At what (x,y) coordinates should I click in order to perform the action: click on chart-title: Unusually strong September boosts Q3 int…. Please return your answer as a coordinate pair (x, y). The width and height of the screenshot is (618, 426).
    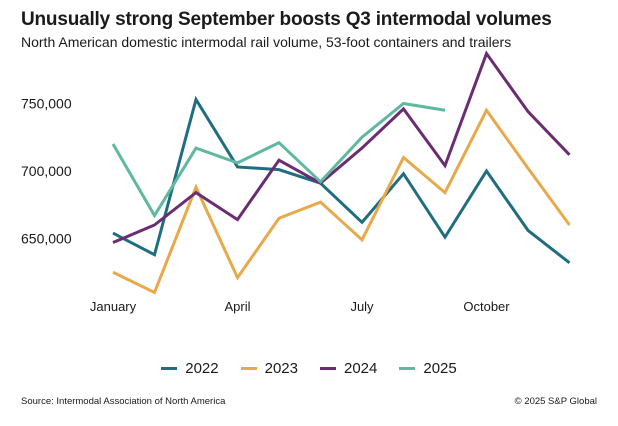
    Looking at the image, I should click on (286, 19).